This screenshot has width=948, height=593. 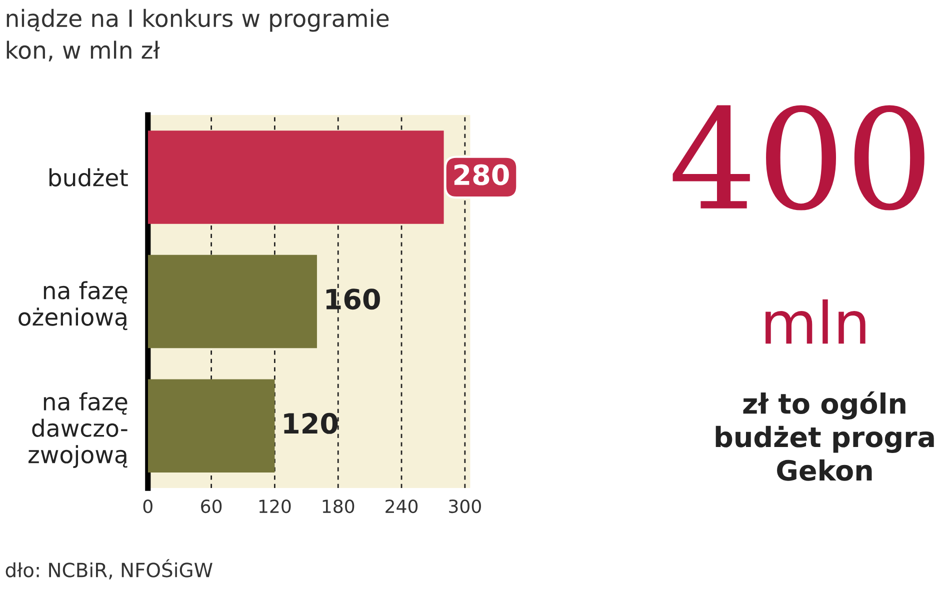 I want to click on x-tick-label: 120, so click(x=275, y=506).